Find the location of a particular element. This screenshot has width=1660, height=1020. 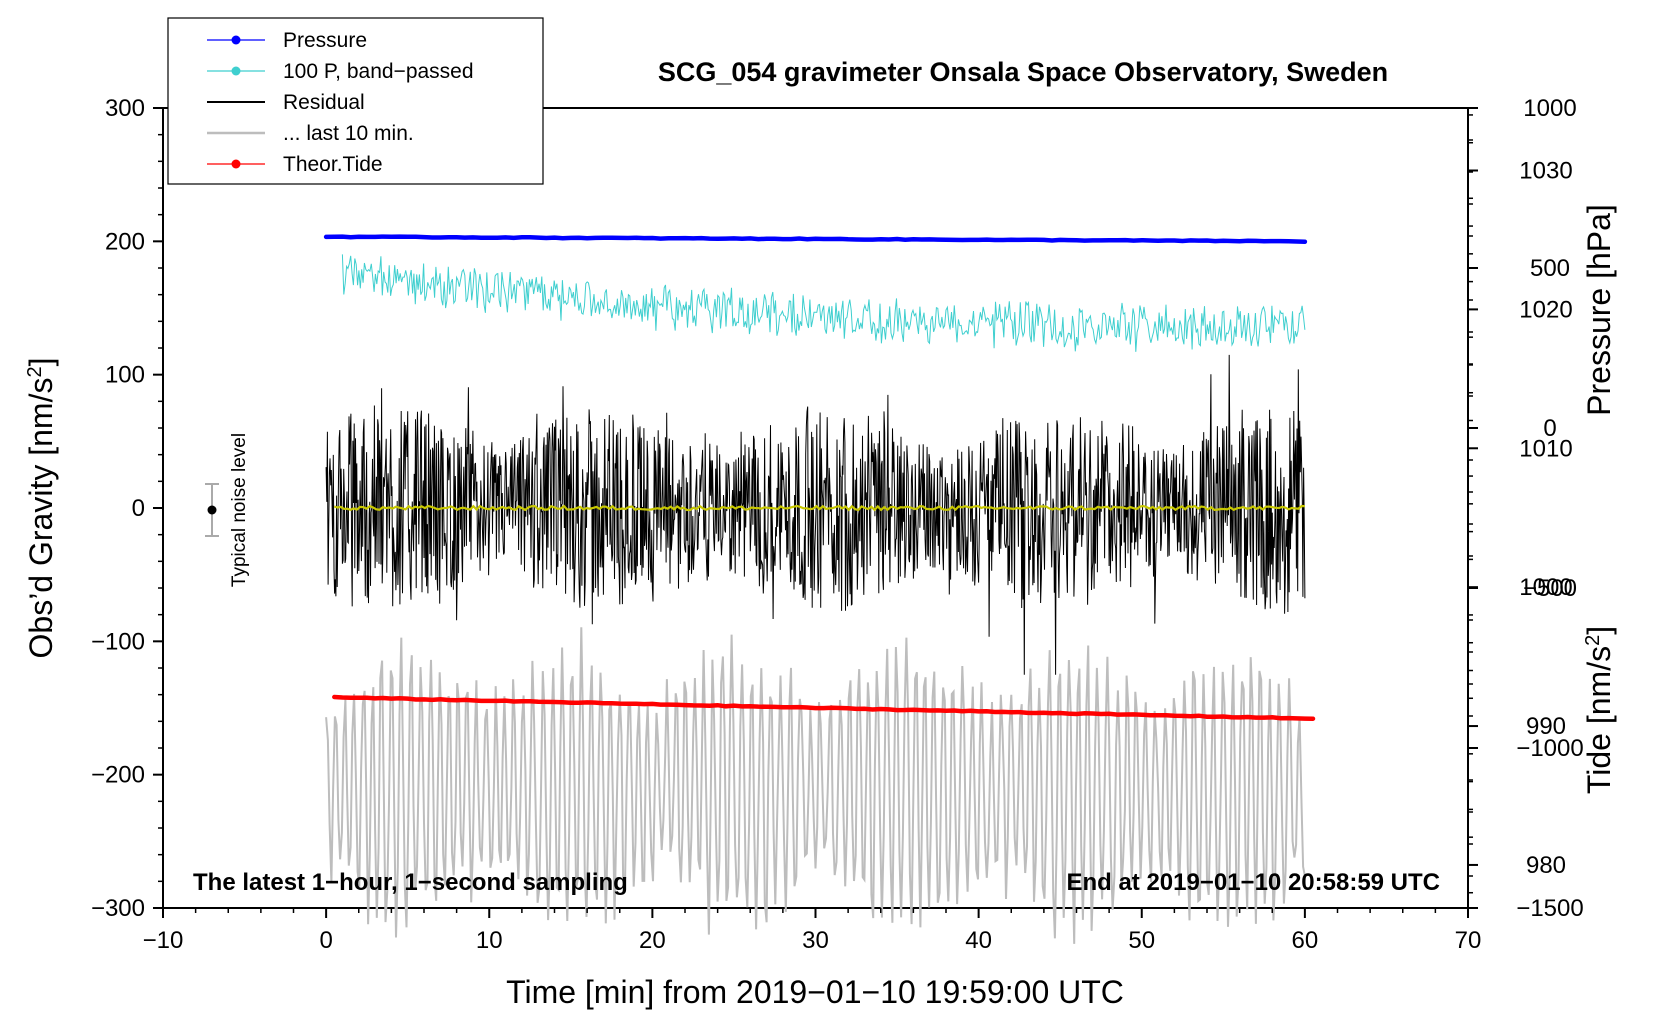

series-theor-tide is located at coordinates (824, 707).